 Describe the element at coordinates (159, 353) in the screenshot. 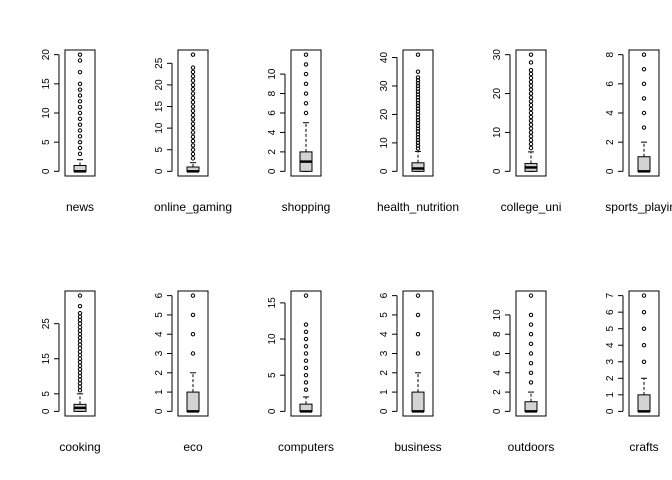

I see `y-tick-label: 3` at that location.